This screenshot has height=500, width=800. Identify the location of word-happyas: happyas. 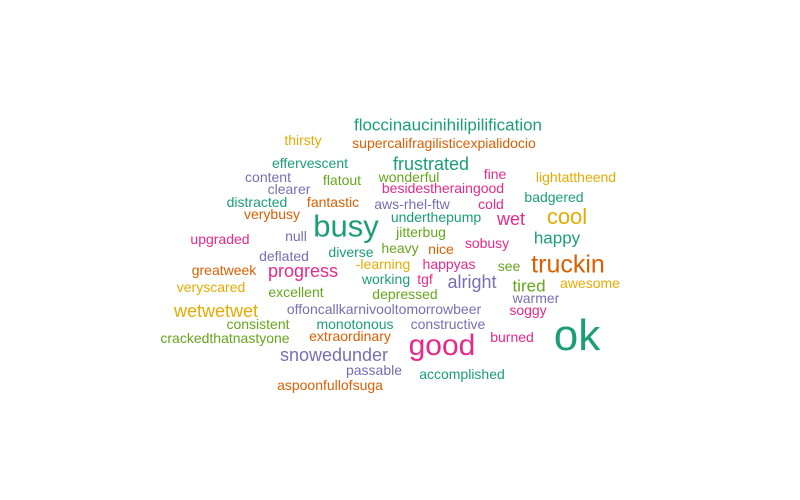
(449, 264).